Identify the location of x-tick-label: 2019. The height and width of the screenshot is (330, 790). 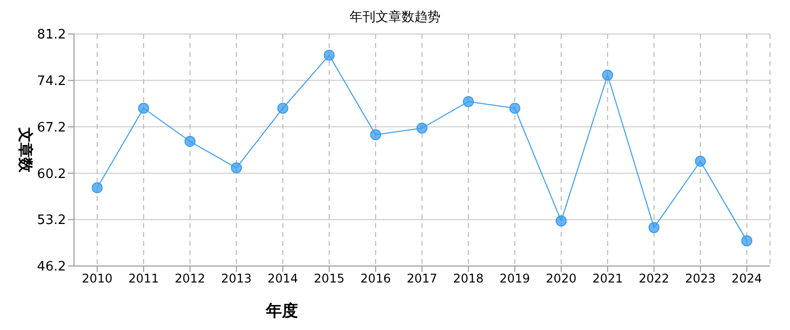
(515, 279).